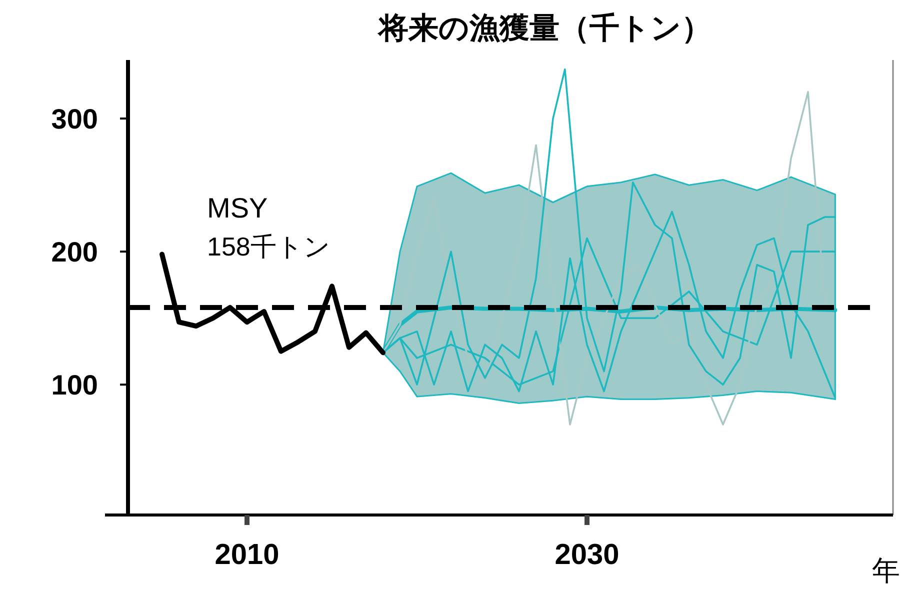 This screenshot has height=590, width=905. Describe the element at coordinates (886, 570) in the screenshot. I see `x-axis-title: 年` at that location.